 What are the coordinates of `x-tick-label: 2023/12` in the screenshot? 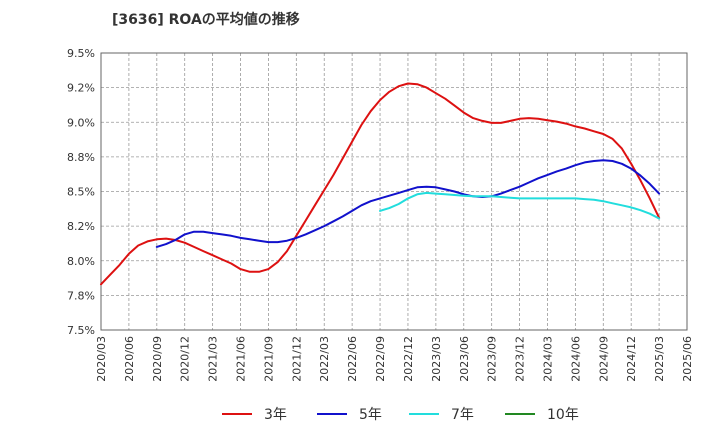 It's located at (520, 359).